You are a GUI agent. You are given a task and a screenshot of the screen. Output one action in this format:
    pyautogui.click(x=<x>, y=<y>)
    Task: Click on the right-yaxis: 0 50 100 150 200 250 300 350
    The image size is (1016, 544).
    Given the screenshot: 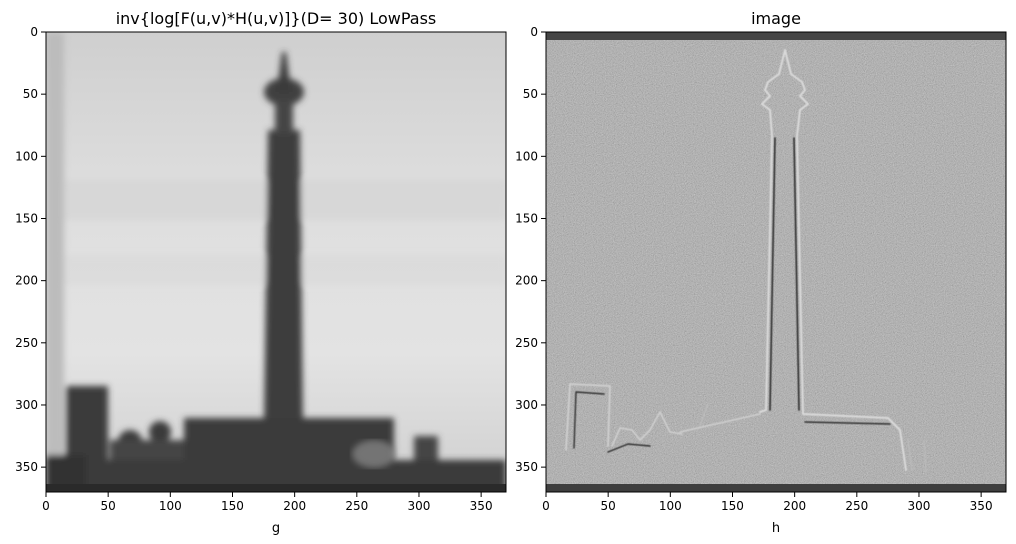 What is the action you would take?
    pyautogui.click(x=530, y=249)
    